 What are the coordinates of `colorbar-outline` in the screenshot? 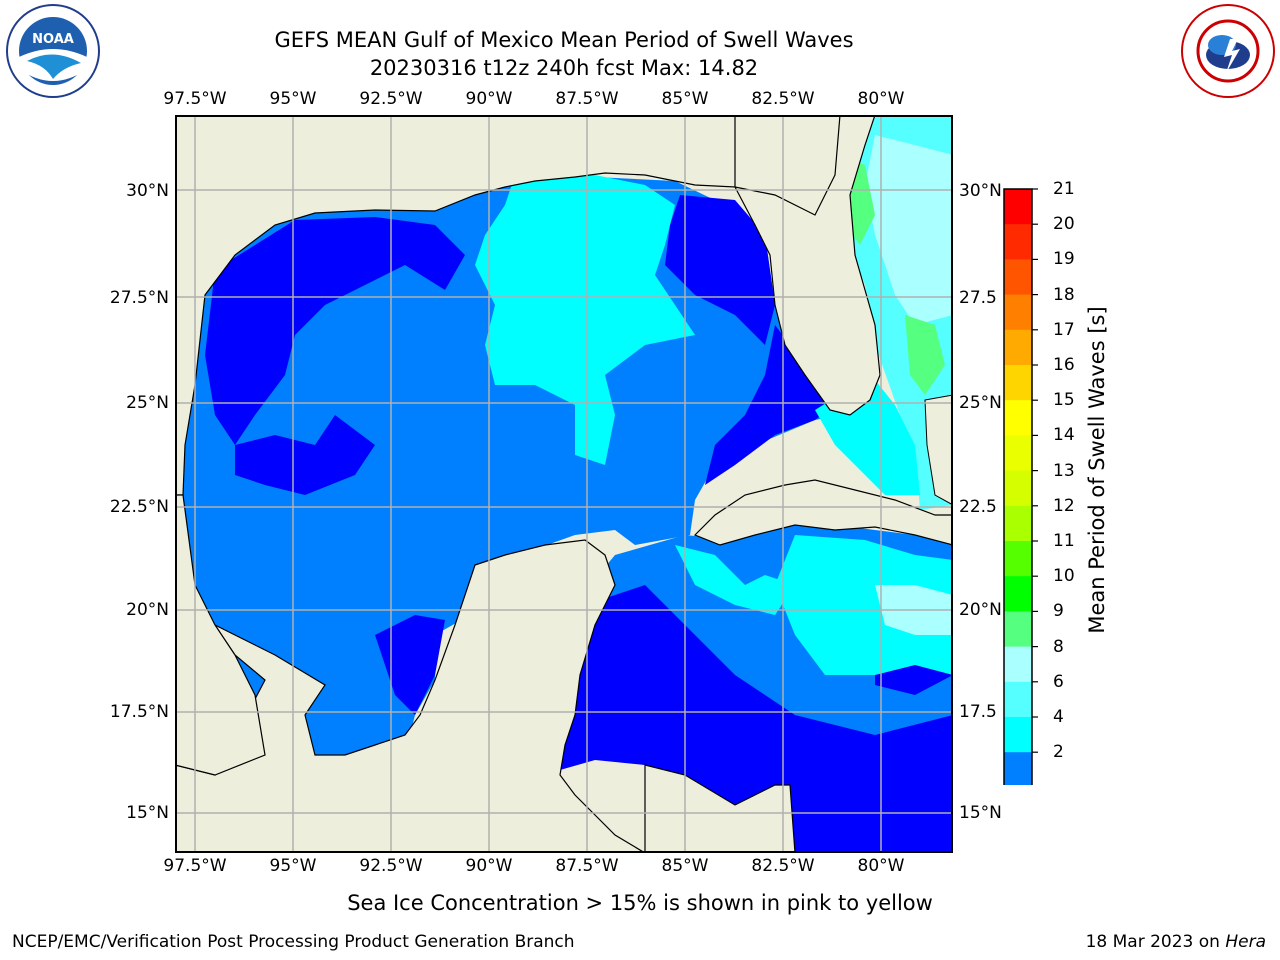 It's located at (1018, 486).